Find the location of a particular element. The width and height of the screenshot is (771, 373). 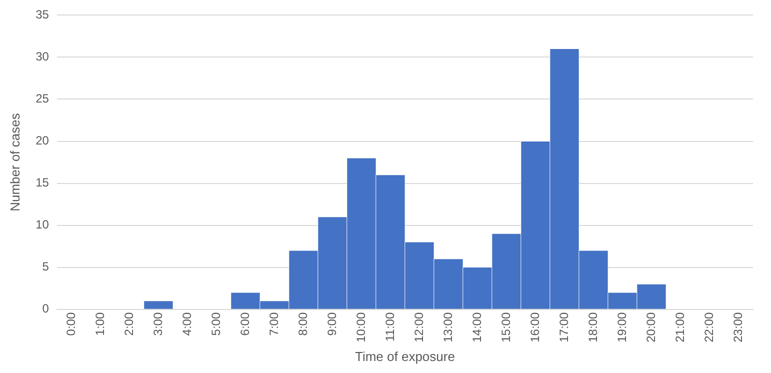

x-tick-label: 2:00 is located at coordinates (129, 324).